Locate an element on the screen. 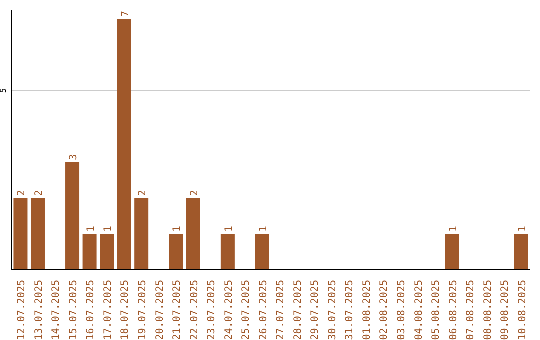 This screenshot has width=540, height=340. x-tick-label: 20.07.2025 is located at coordinates (160, 310).